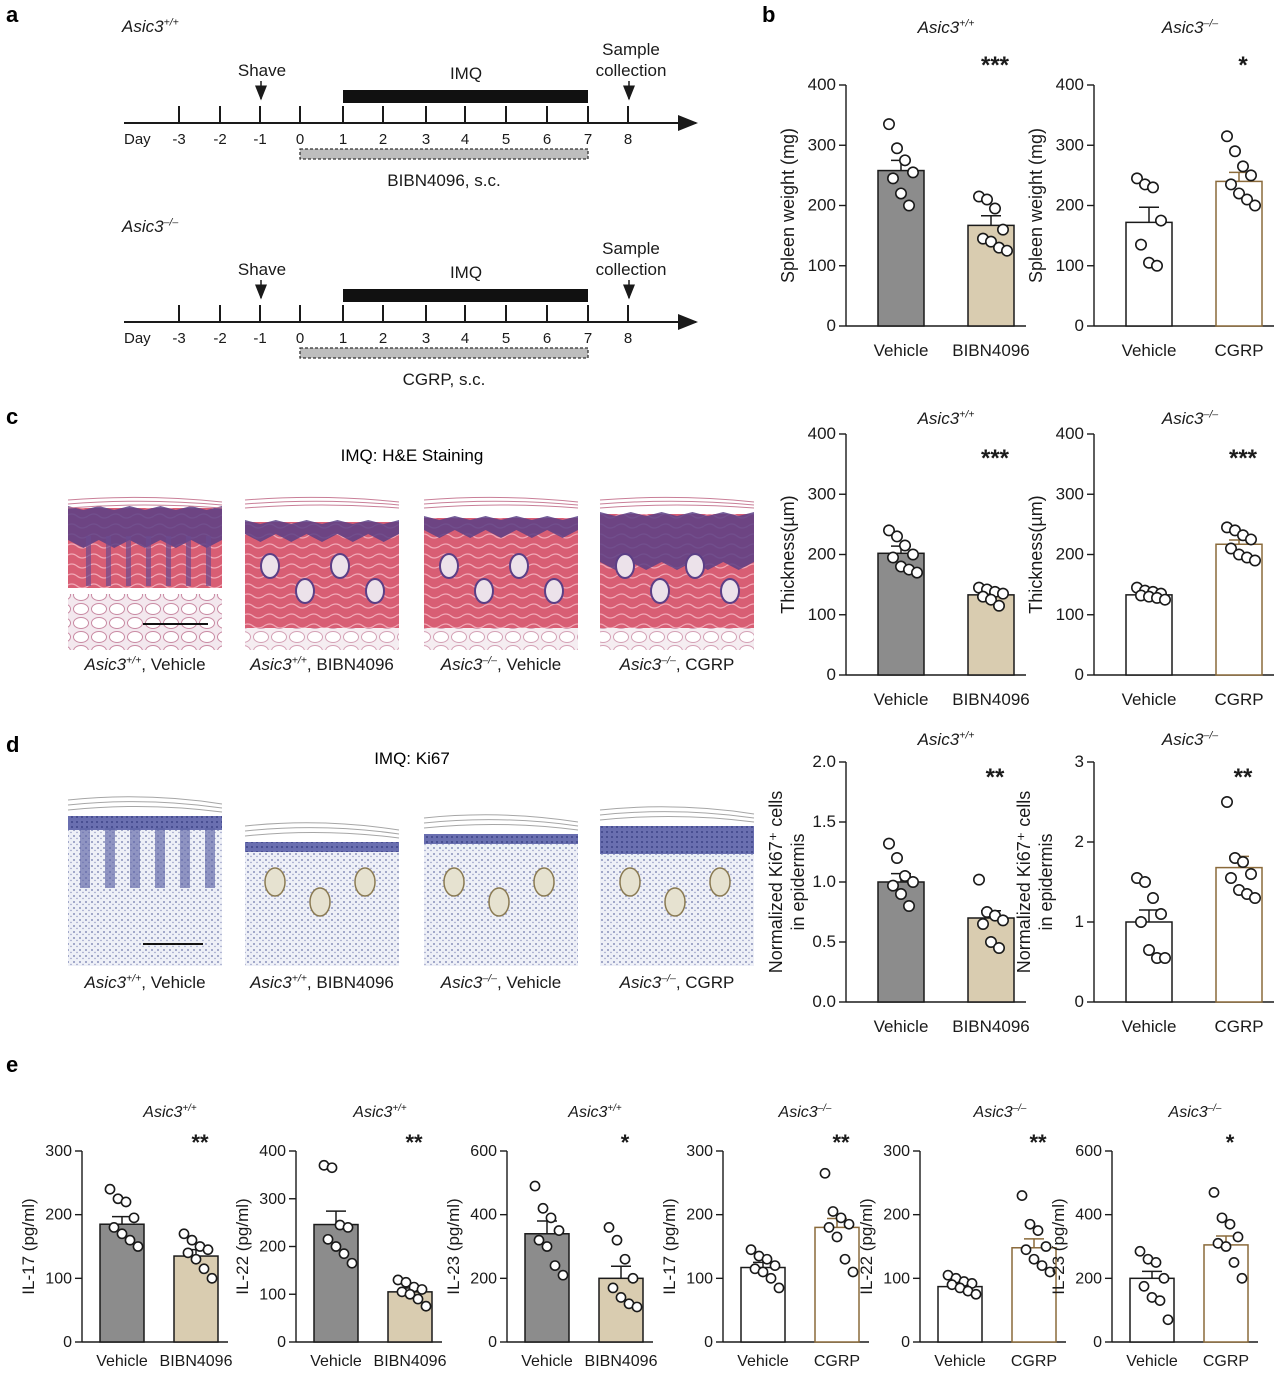  What do you see at coordinates (104, 982) in the screenshot?
I see `ki67-caption-1-base: Asic3` at bounding box center [104, 982].